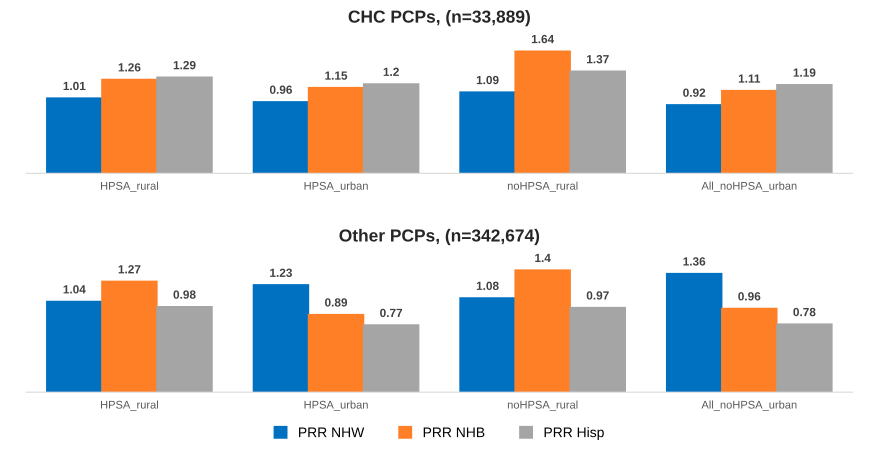 This screenshot has width=870, height=456. What do you see at coordinates (487, 286) in the screenshot?
I see `data-label: 1.08` at bounding box center [487, 286].